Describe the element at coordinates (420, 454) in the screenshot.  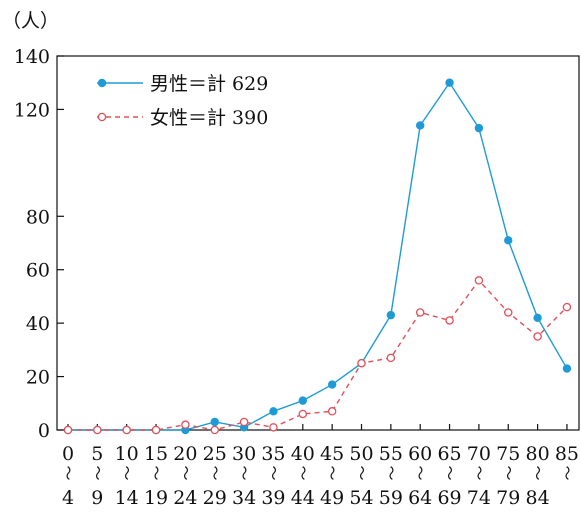
I see `x-tick-label-start: 60` at that location.